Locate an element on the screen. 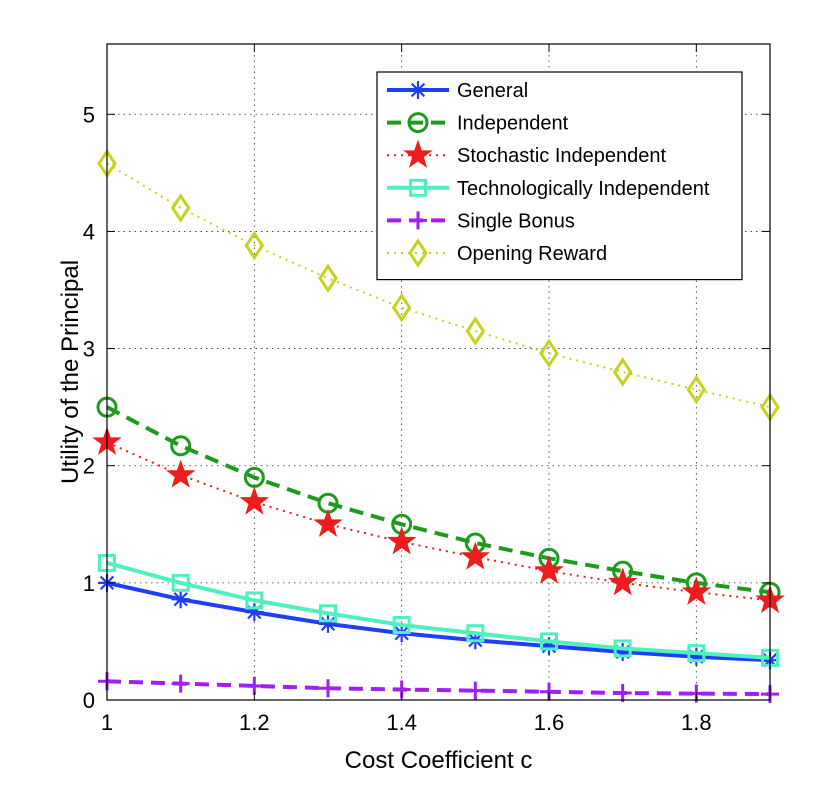  x-tick-label: 1.8 is located at coordinates (696, 722).